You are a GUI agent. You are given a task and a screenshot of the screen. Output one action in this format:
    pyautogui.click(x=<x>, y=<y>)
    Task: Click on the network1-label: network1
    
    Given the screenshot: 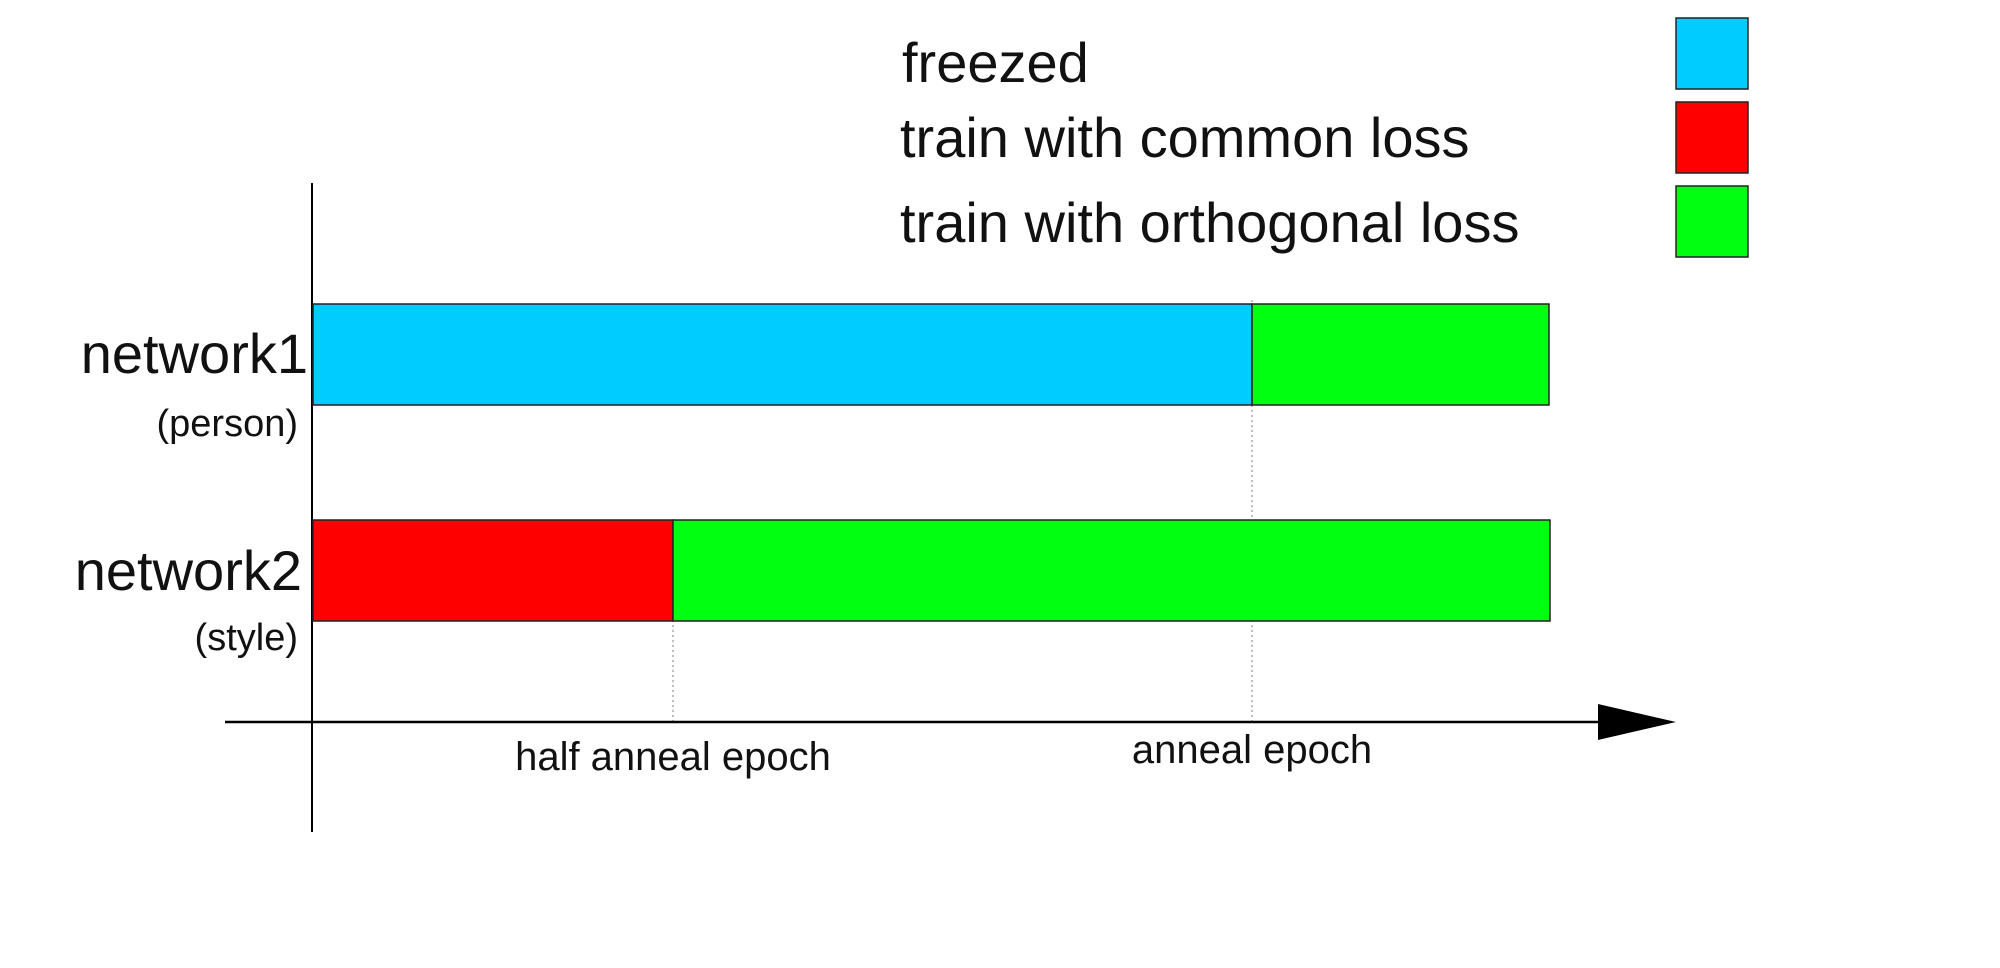 What is the action you would take?
    pyautogui.click(x=194, y=353)
    